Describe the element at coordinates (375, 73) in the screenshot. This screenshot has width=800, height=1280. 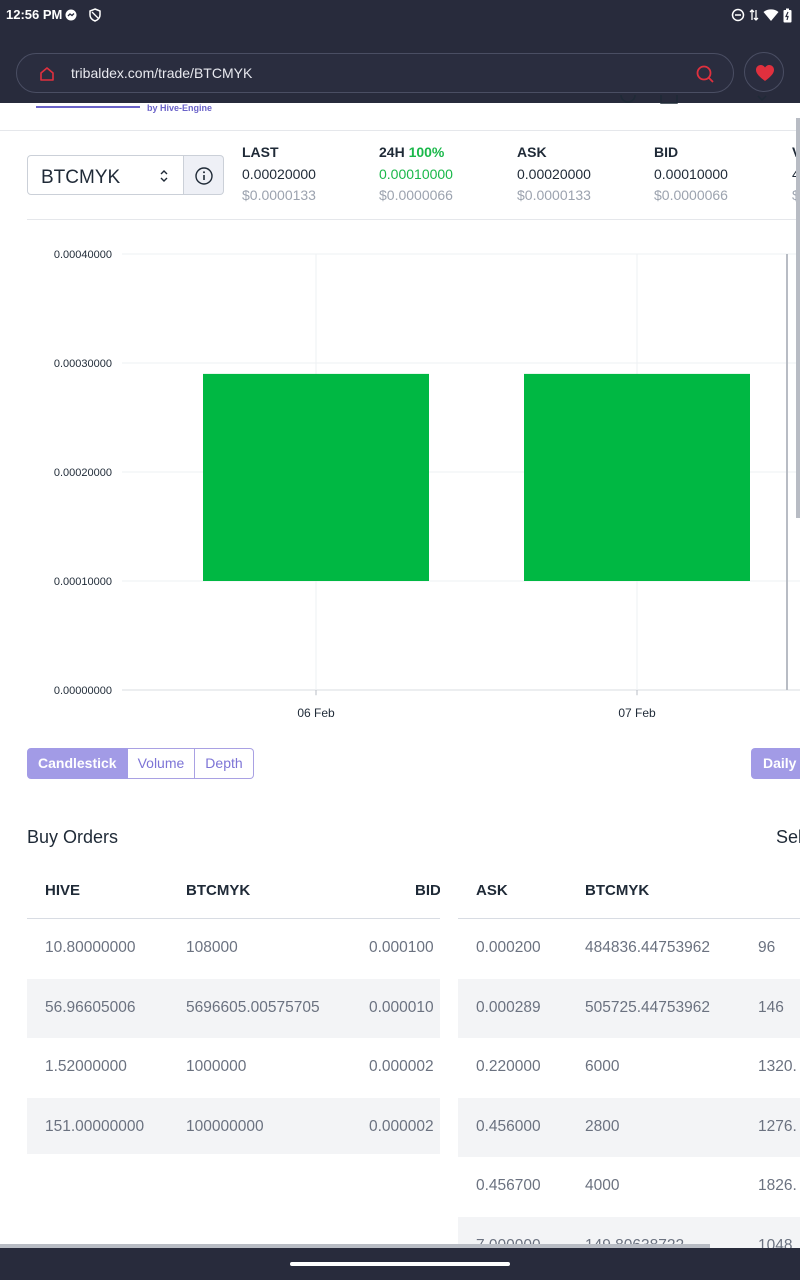
I see `address-bar: tribaldex.com/trade/BTCMYK` at that location.